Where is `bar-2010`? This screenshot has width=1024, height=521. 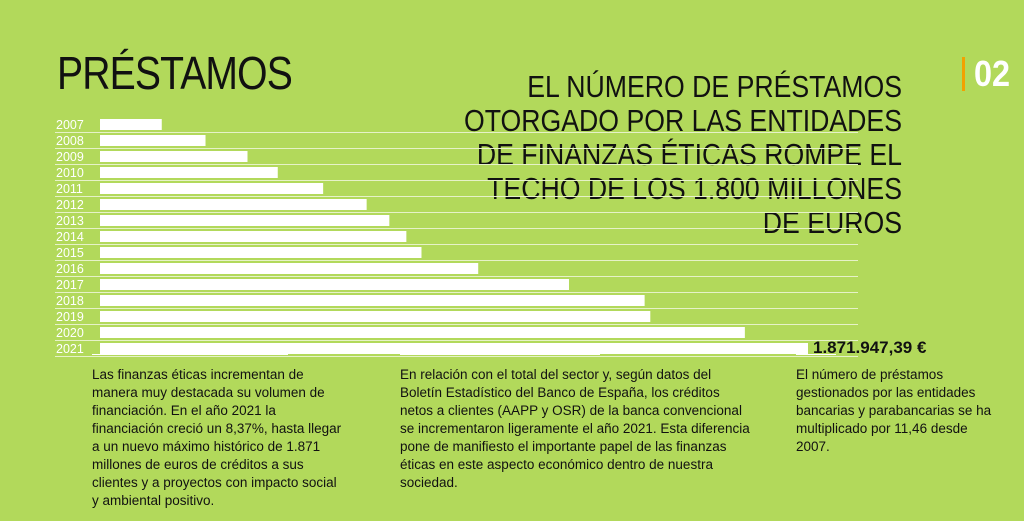
bar-2010 is located at coordinates (189, 172).